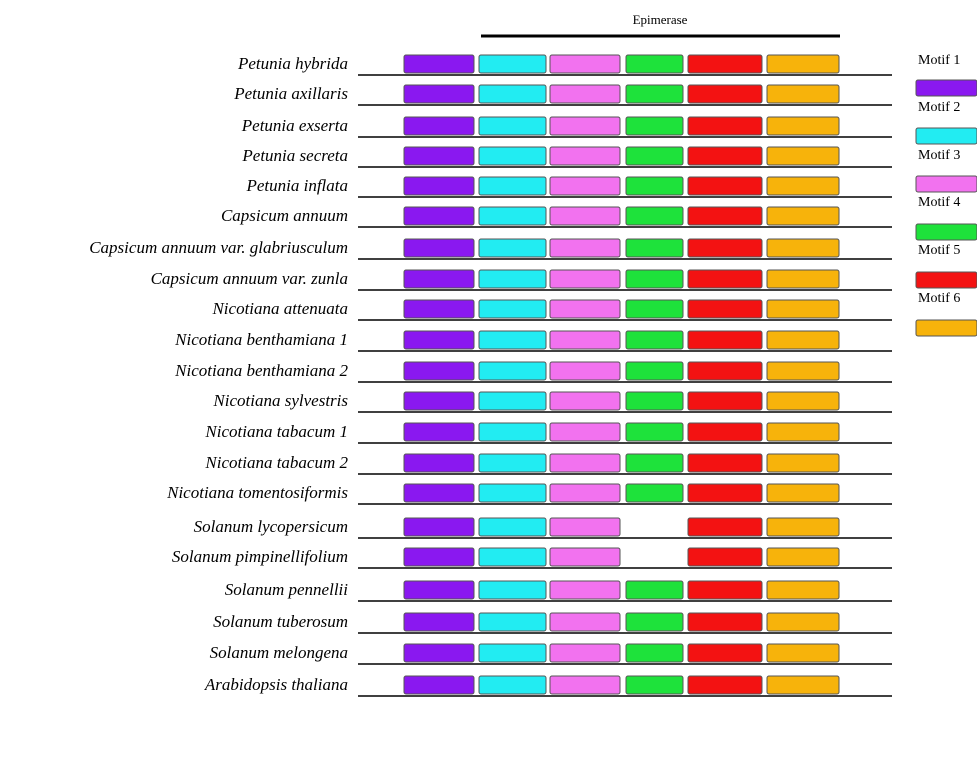  I want to click on species-label: Solanum tuberosum, so click(280, 621).